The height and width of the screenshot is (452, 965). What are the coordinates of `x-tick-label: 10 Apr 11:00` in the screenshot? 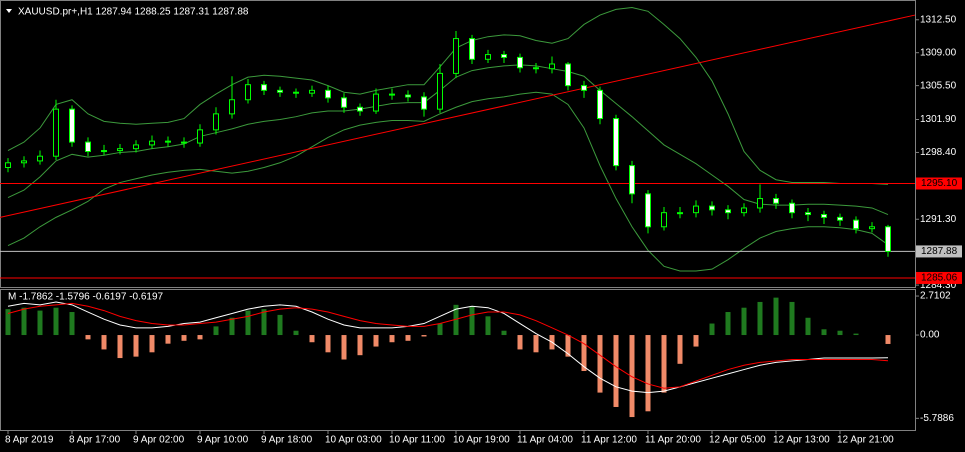 It's located at (417, 440).